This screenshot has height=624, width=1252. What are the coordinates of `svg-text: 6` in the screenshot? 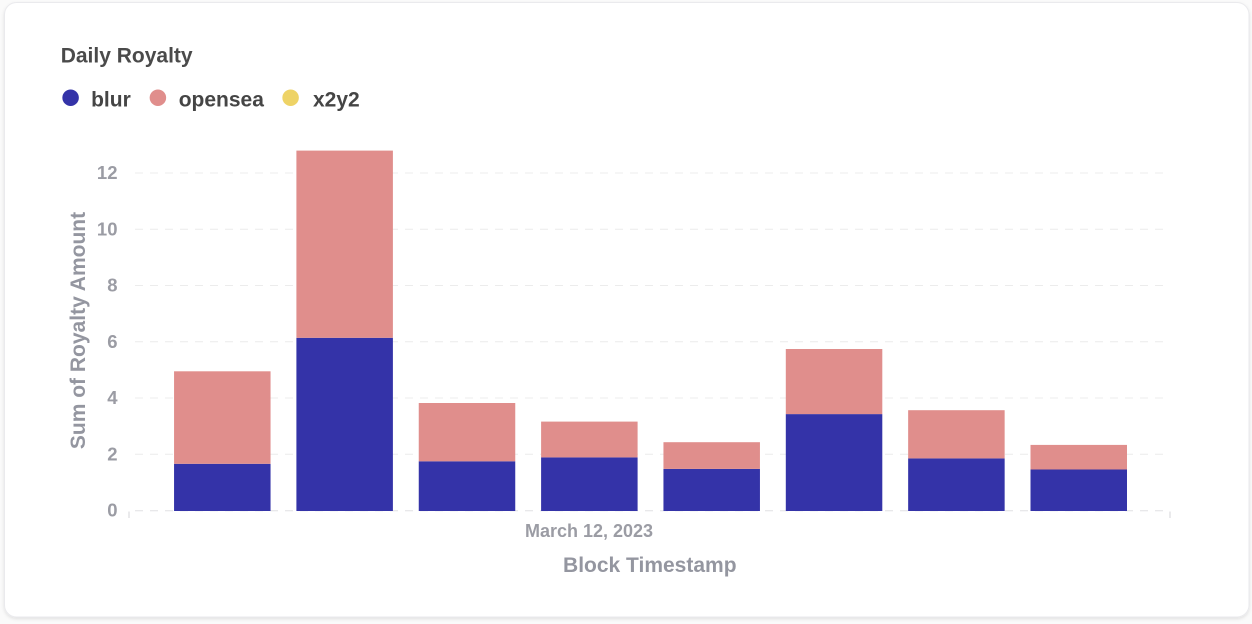 It's located at (112, 341).